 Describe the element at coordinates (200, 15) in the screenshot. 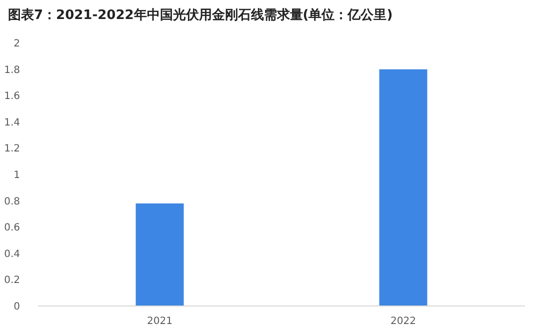

I see `chart-title: 图表7：2021-2022年中国光伏用金刚石线需求量(单位：亿公里)` at that location.